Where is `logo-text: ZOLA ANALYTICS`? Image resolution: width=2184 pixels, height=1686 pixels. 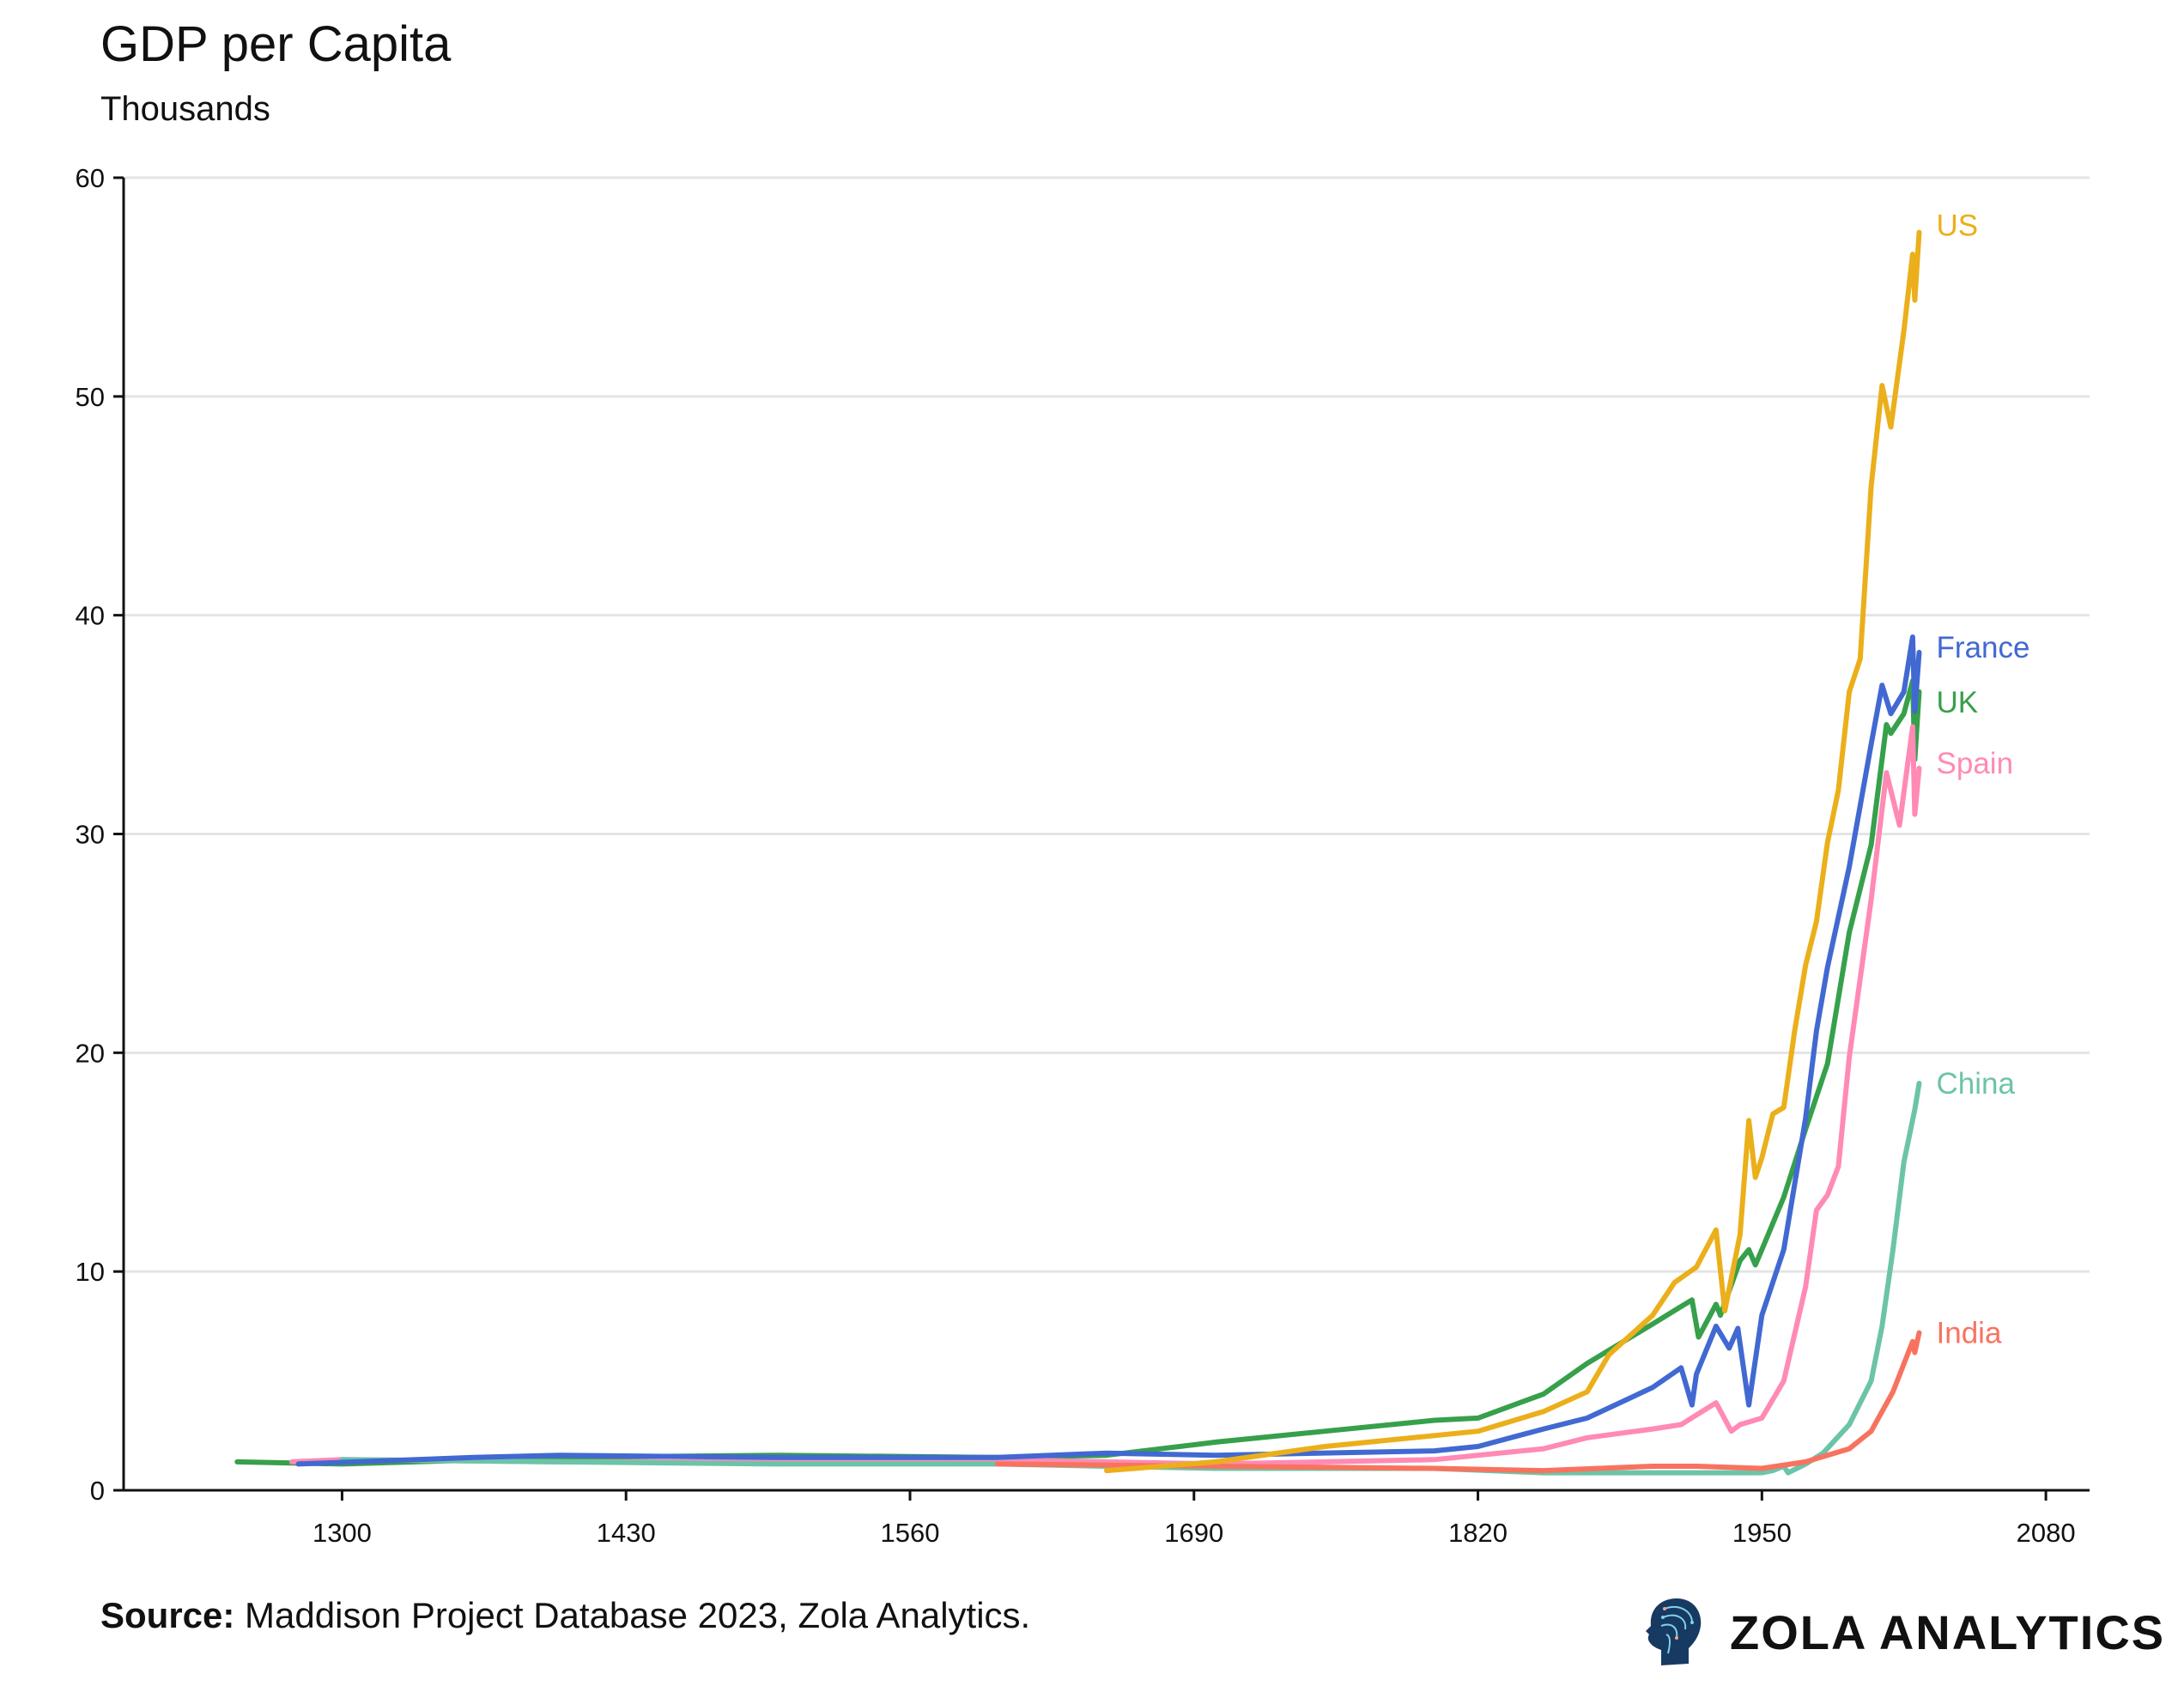 logo-text: ZOLA ANALYTICS is located at coordinates (1948, 1631).